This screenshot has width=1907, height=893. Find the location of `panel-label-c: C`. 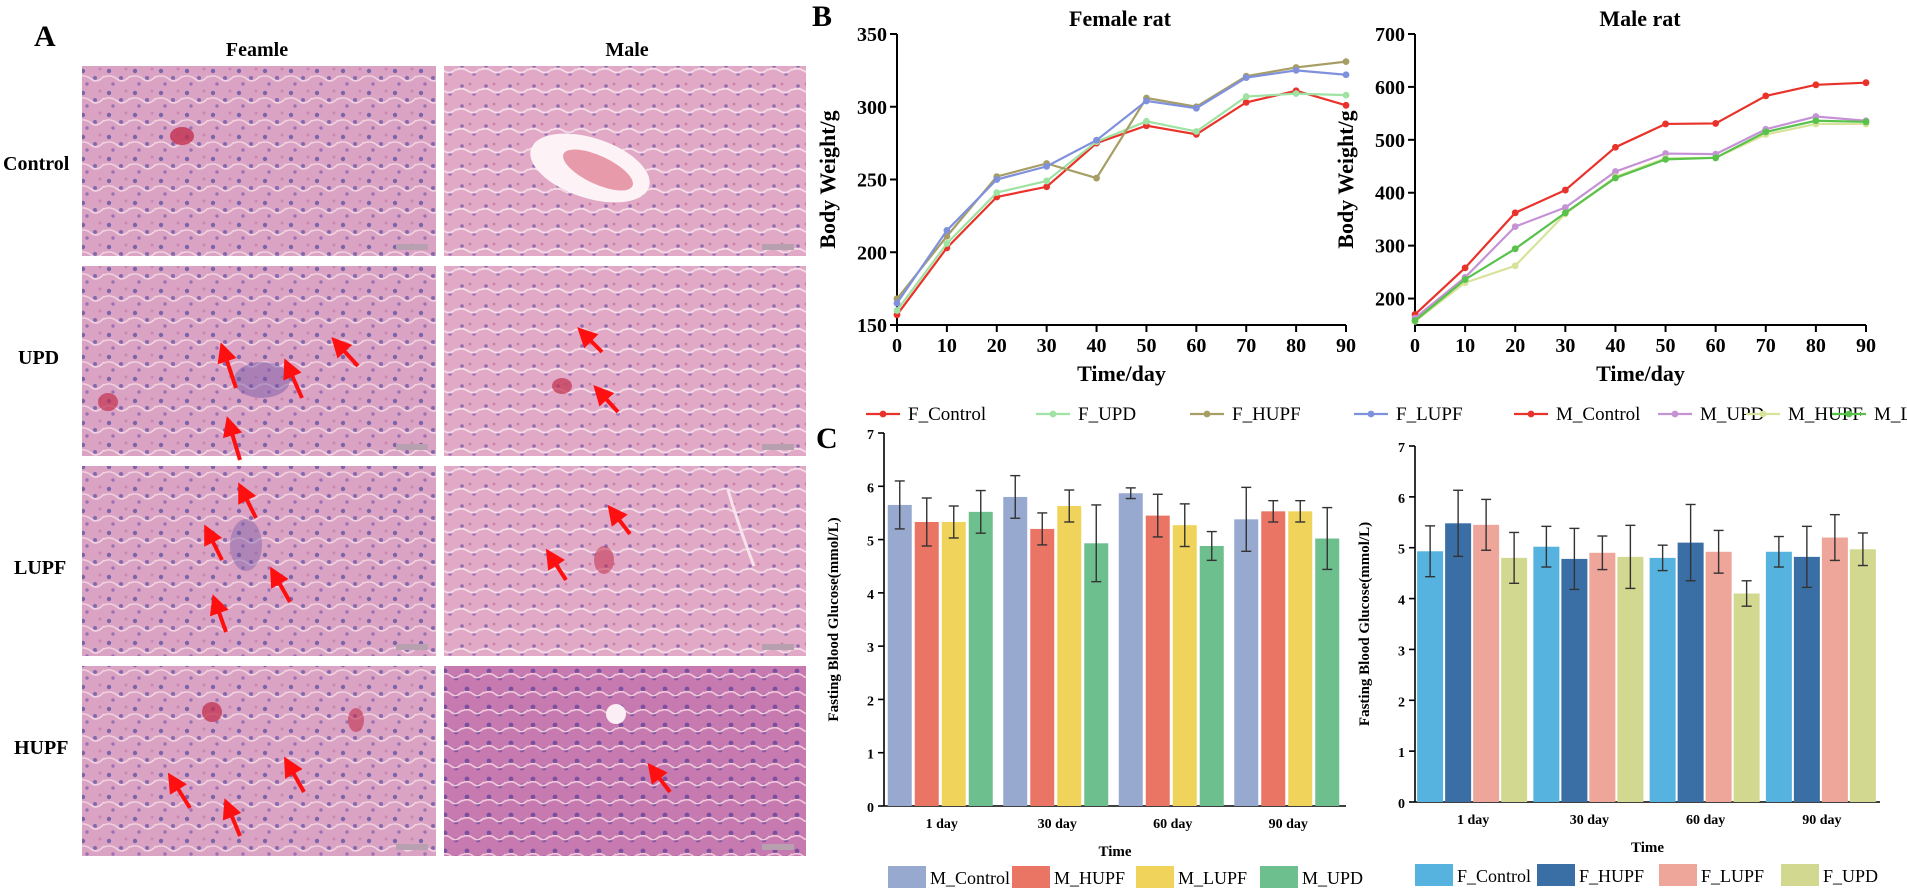

panel-label-c: C is located at coordinates (827, 438).